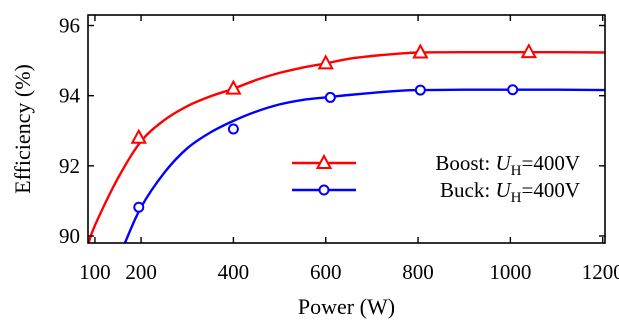 Image resolution: width=619 pixels, height=324 pixels. Describe the element at coordinates (22, 129) in the screenshot. I see `y-axis-label: Efficiency (%)` at that location.